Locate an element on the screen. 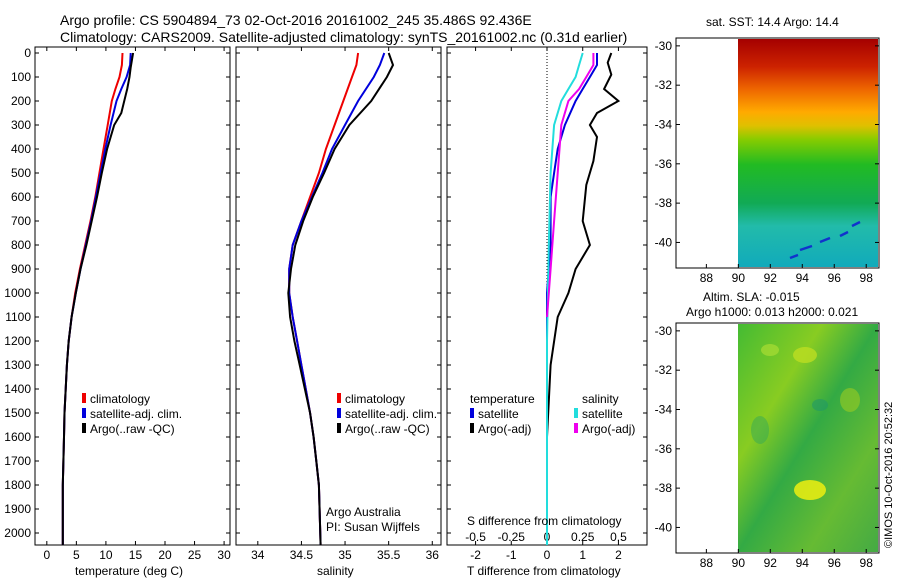 This screenshot has height=580, width=900. sst-map-axes: -30 -32 -34 -36 -38 -40 88 90 92 94 96 98 is located at coordinates (767, 162).